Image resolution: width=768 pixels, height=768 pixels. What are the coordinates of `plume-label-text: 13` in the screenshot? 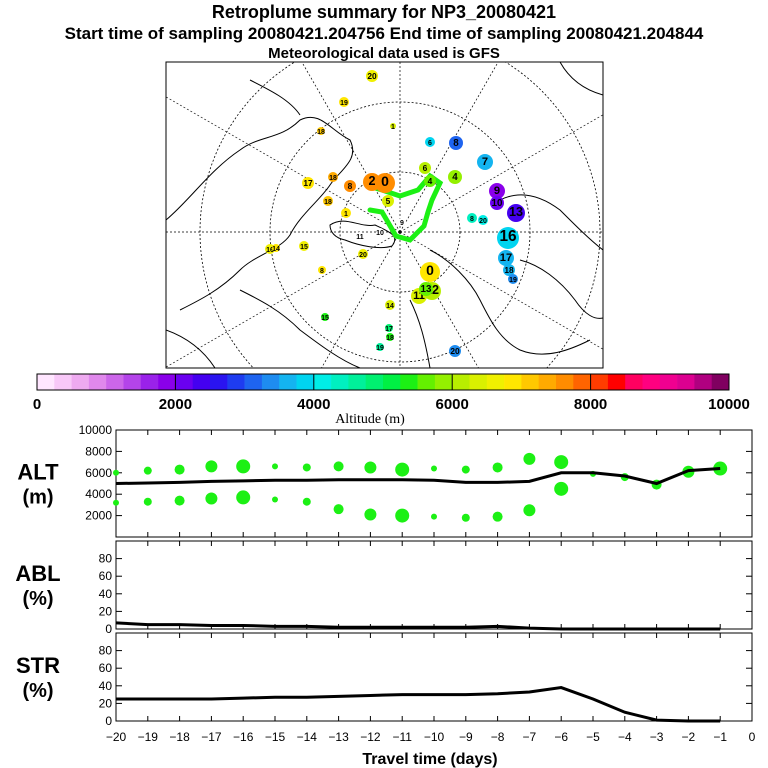 It's located at (516, 212).